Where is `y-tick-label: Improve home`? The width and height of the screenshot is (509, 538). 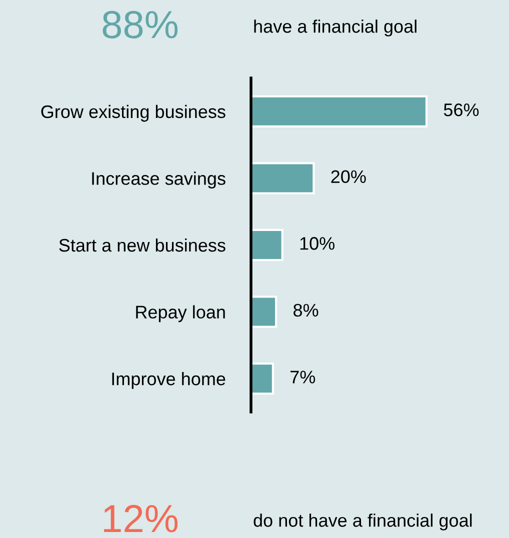 y-tick-label: Improve home is located at coordinates (169, 380).